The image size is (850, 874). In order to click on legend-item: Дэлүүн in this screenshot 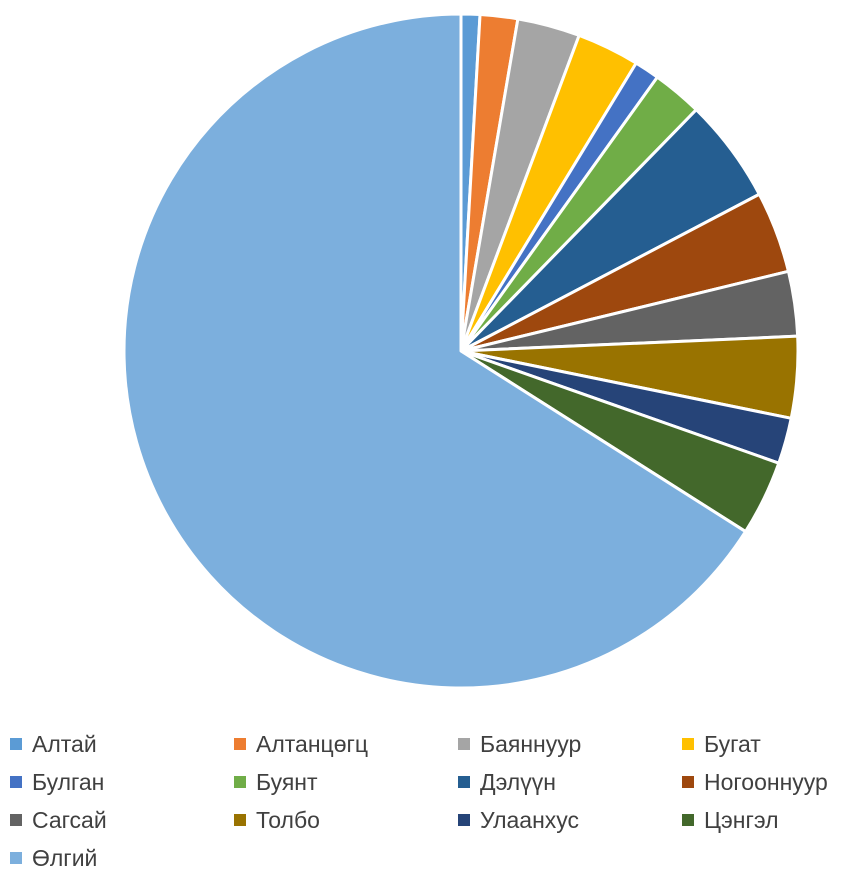, I will do `click(570, 782)`.